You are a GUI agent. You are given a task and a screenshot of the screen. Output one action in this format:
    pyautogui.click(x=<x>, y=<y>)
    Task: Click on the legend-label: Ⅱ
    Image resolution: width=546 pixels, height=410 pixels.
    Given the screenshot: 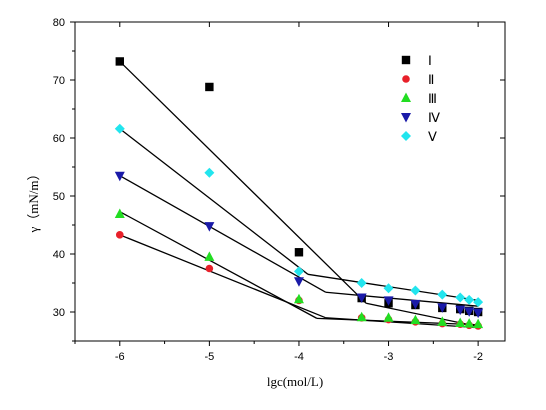 What is the action you would take?
    pyautogui.click(x=431, y=79)
    